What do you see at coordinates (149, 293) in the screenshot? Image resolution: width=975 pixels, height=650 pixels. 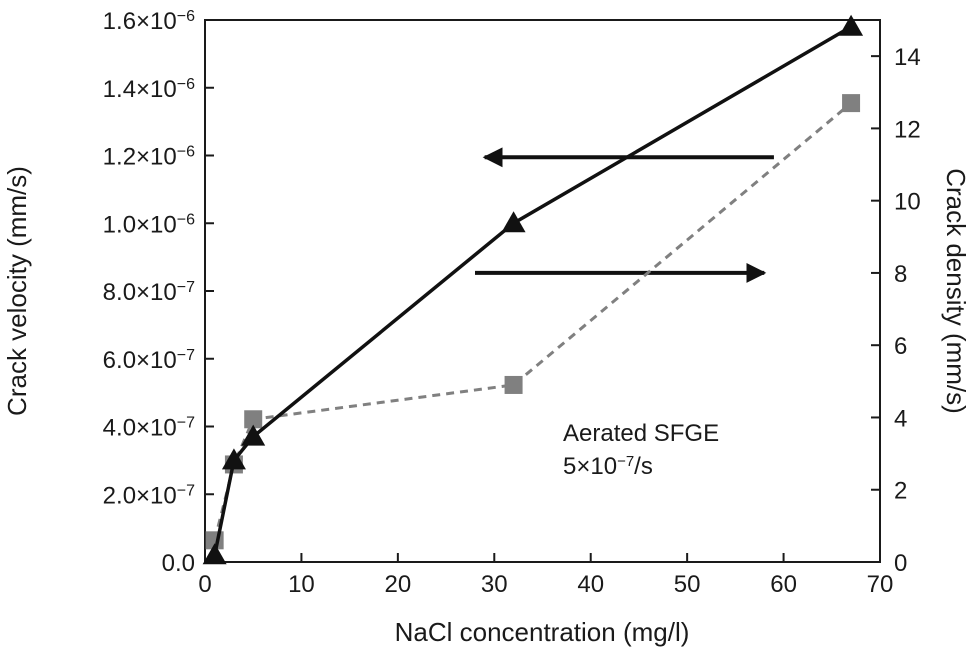 I see `left-tick-label: 8.0×10⁻⁷` at bounding box center [149, 293].